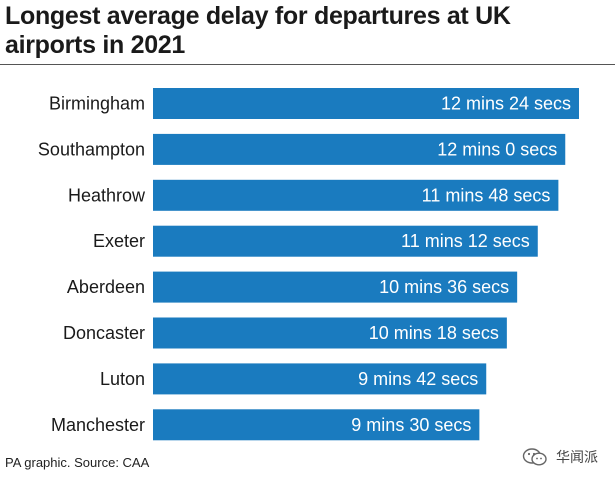 The width and height of the screenshot is (615, 481). Describe the element at coordinates (307, 64) in the screenshot. I see `title-divider` at that location.